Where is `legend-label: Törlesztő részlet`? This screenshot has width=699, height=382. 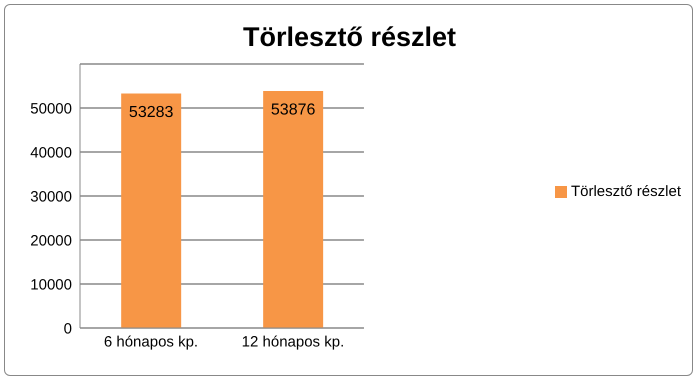
legend-label: Törlesztő részlet is located at coordinates (625, 191).